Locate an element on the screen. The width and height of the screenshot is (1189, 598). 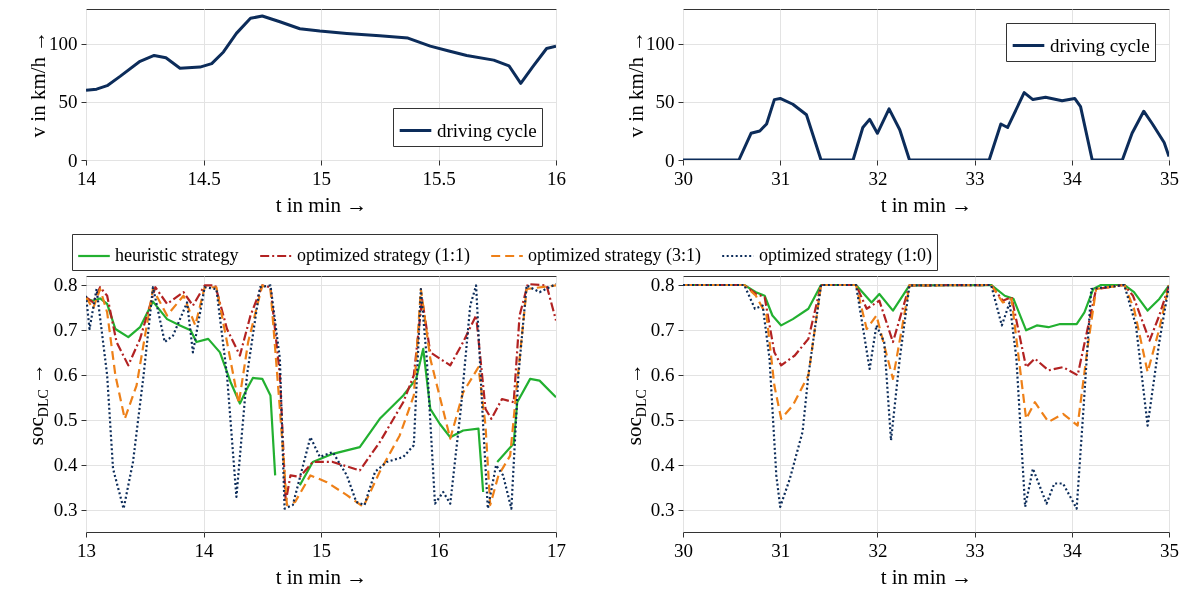
x-tick-label: 14.5 is located at coordinates (204, 178).